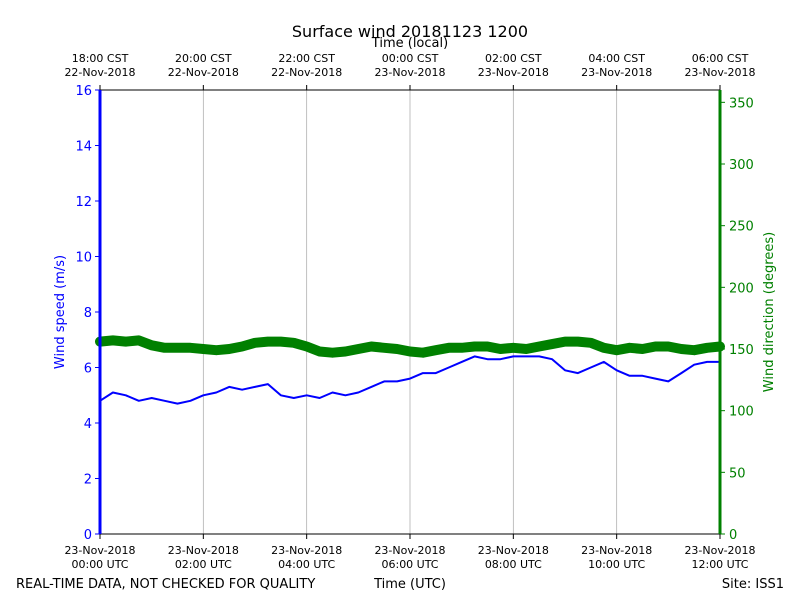 The image size is (800, 600). I want to click on x-tick-label-time: 00:00 UTC, so click(99, 564).